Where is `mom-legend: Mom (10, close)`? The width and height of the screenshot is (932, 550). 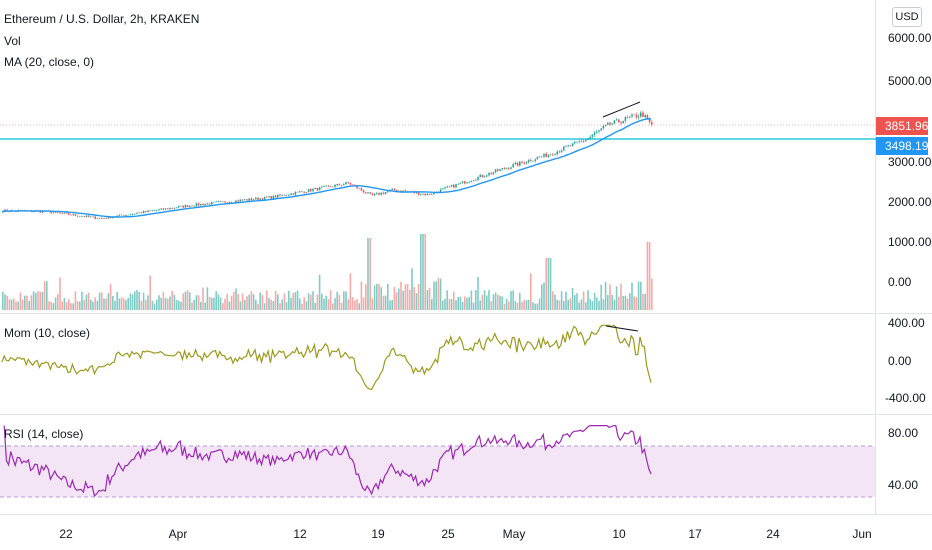
mom-legend: Mom (10, close) is located at coordinates (47, 333).